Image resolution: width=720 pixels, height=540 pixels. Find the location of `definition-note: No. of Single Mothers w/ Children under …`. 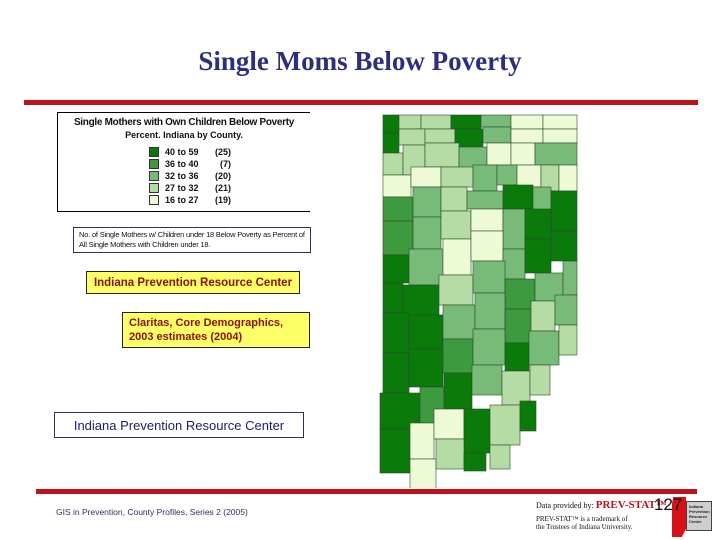

definition-note: No. of Single Mothers w/ Children under … is located at coordinates (192, 240).